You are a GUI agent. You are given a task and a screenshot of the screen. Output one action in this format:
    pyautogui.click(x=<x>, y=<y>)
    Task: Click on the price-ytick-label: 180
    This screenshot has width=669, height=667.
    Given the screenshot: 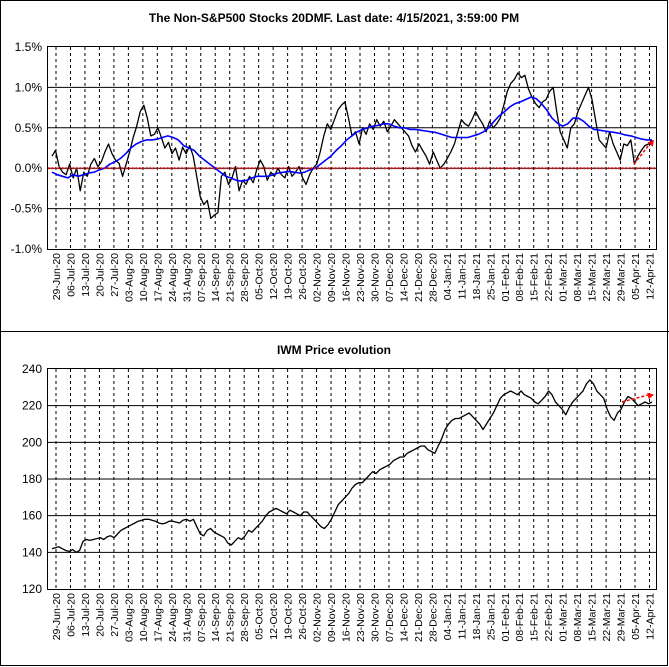 What is the action you would take?
    pyautogui.click(x=32, y=479)
    